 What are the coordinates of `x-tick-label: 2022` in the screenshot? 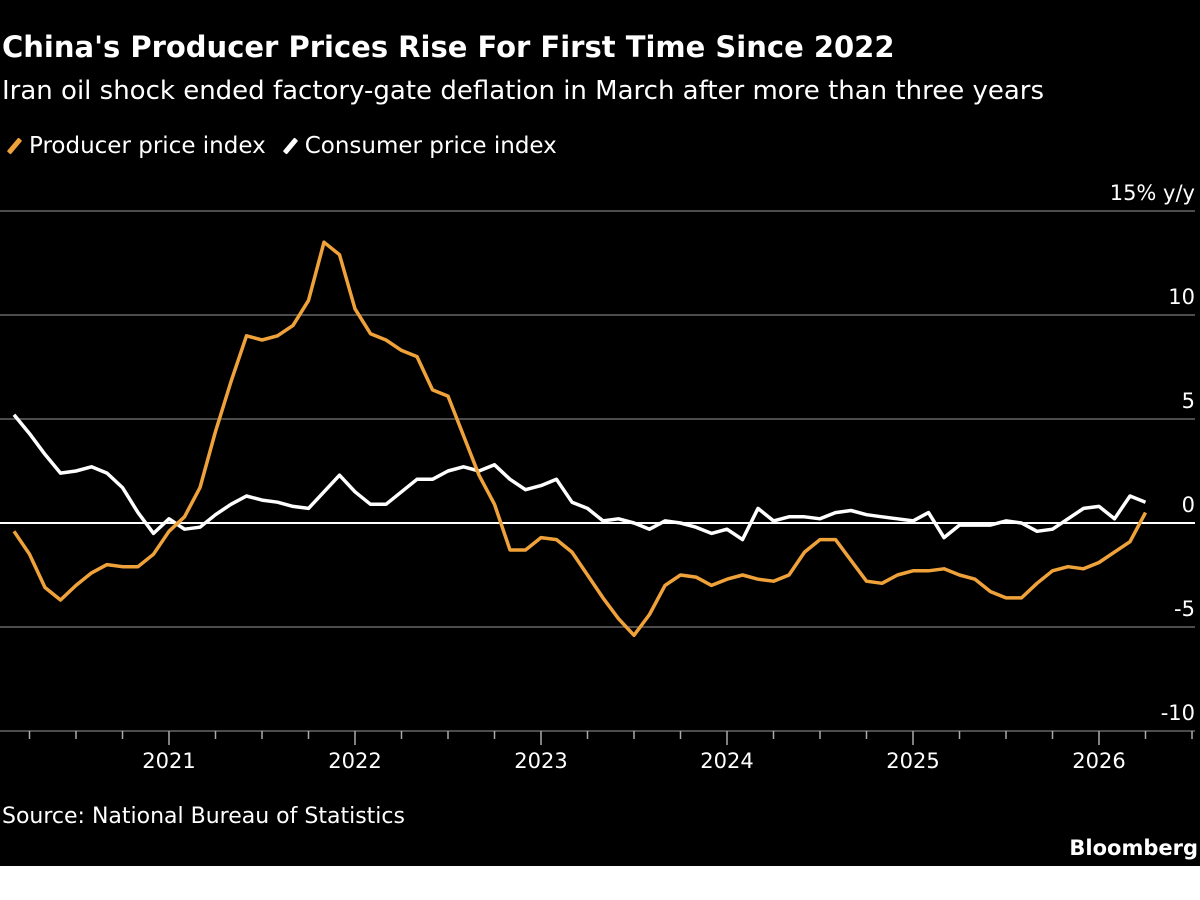 It's located at (354, 761).